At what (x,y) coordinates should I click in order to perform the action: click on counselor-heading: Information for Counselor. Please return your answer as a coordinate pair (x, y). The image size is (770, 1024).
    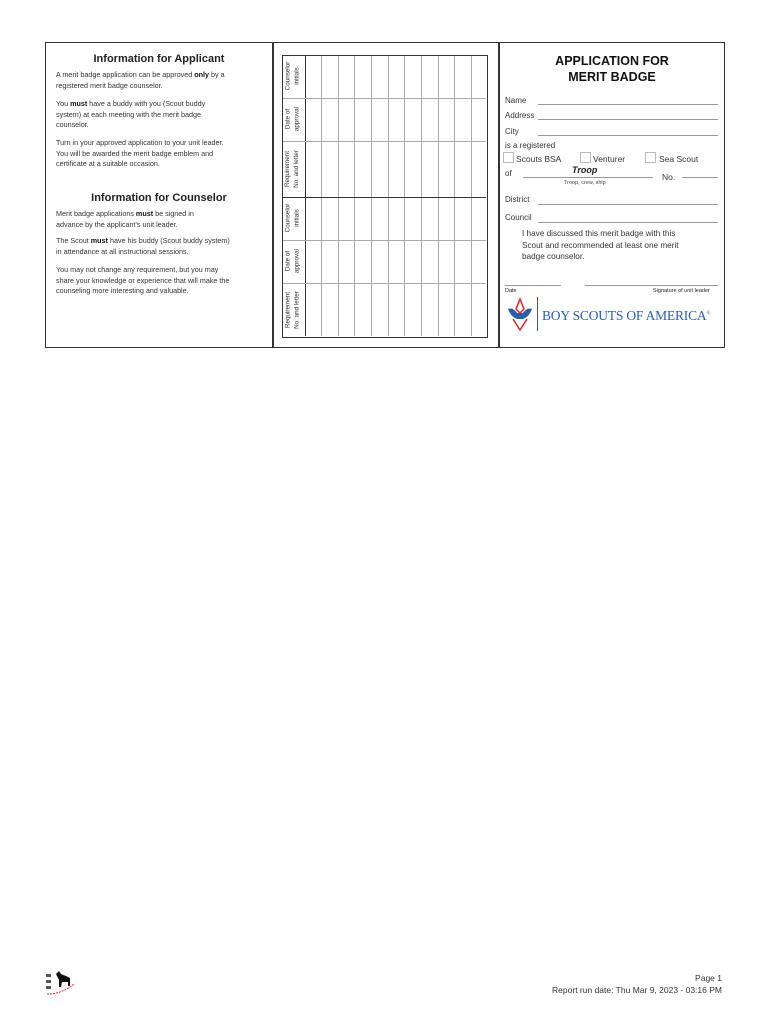
    Looking at the image, I should click on (159, 198).